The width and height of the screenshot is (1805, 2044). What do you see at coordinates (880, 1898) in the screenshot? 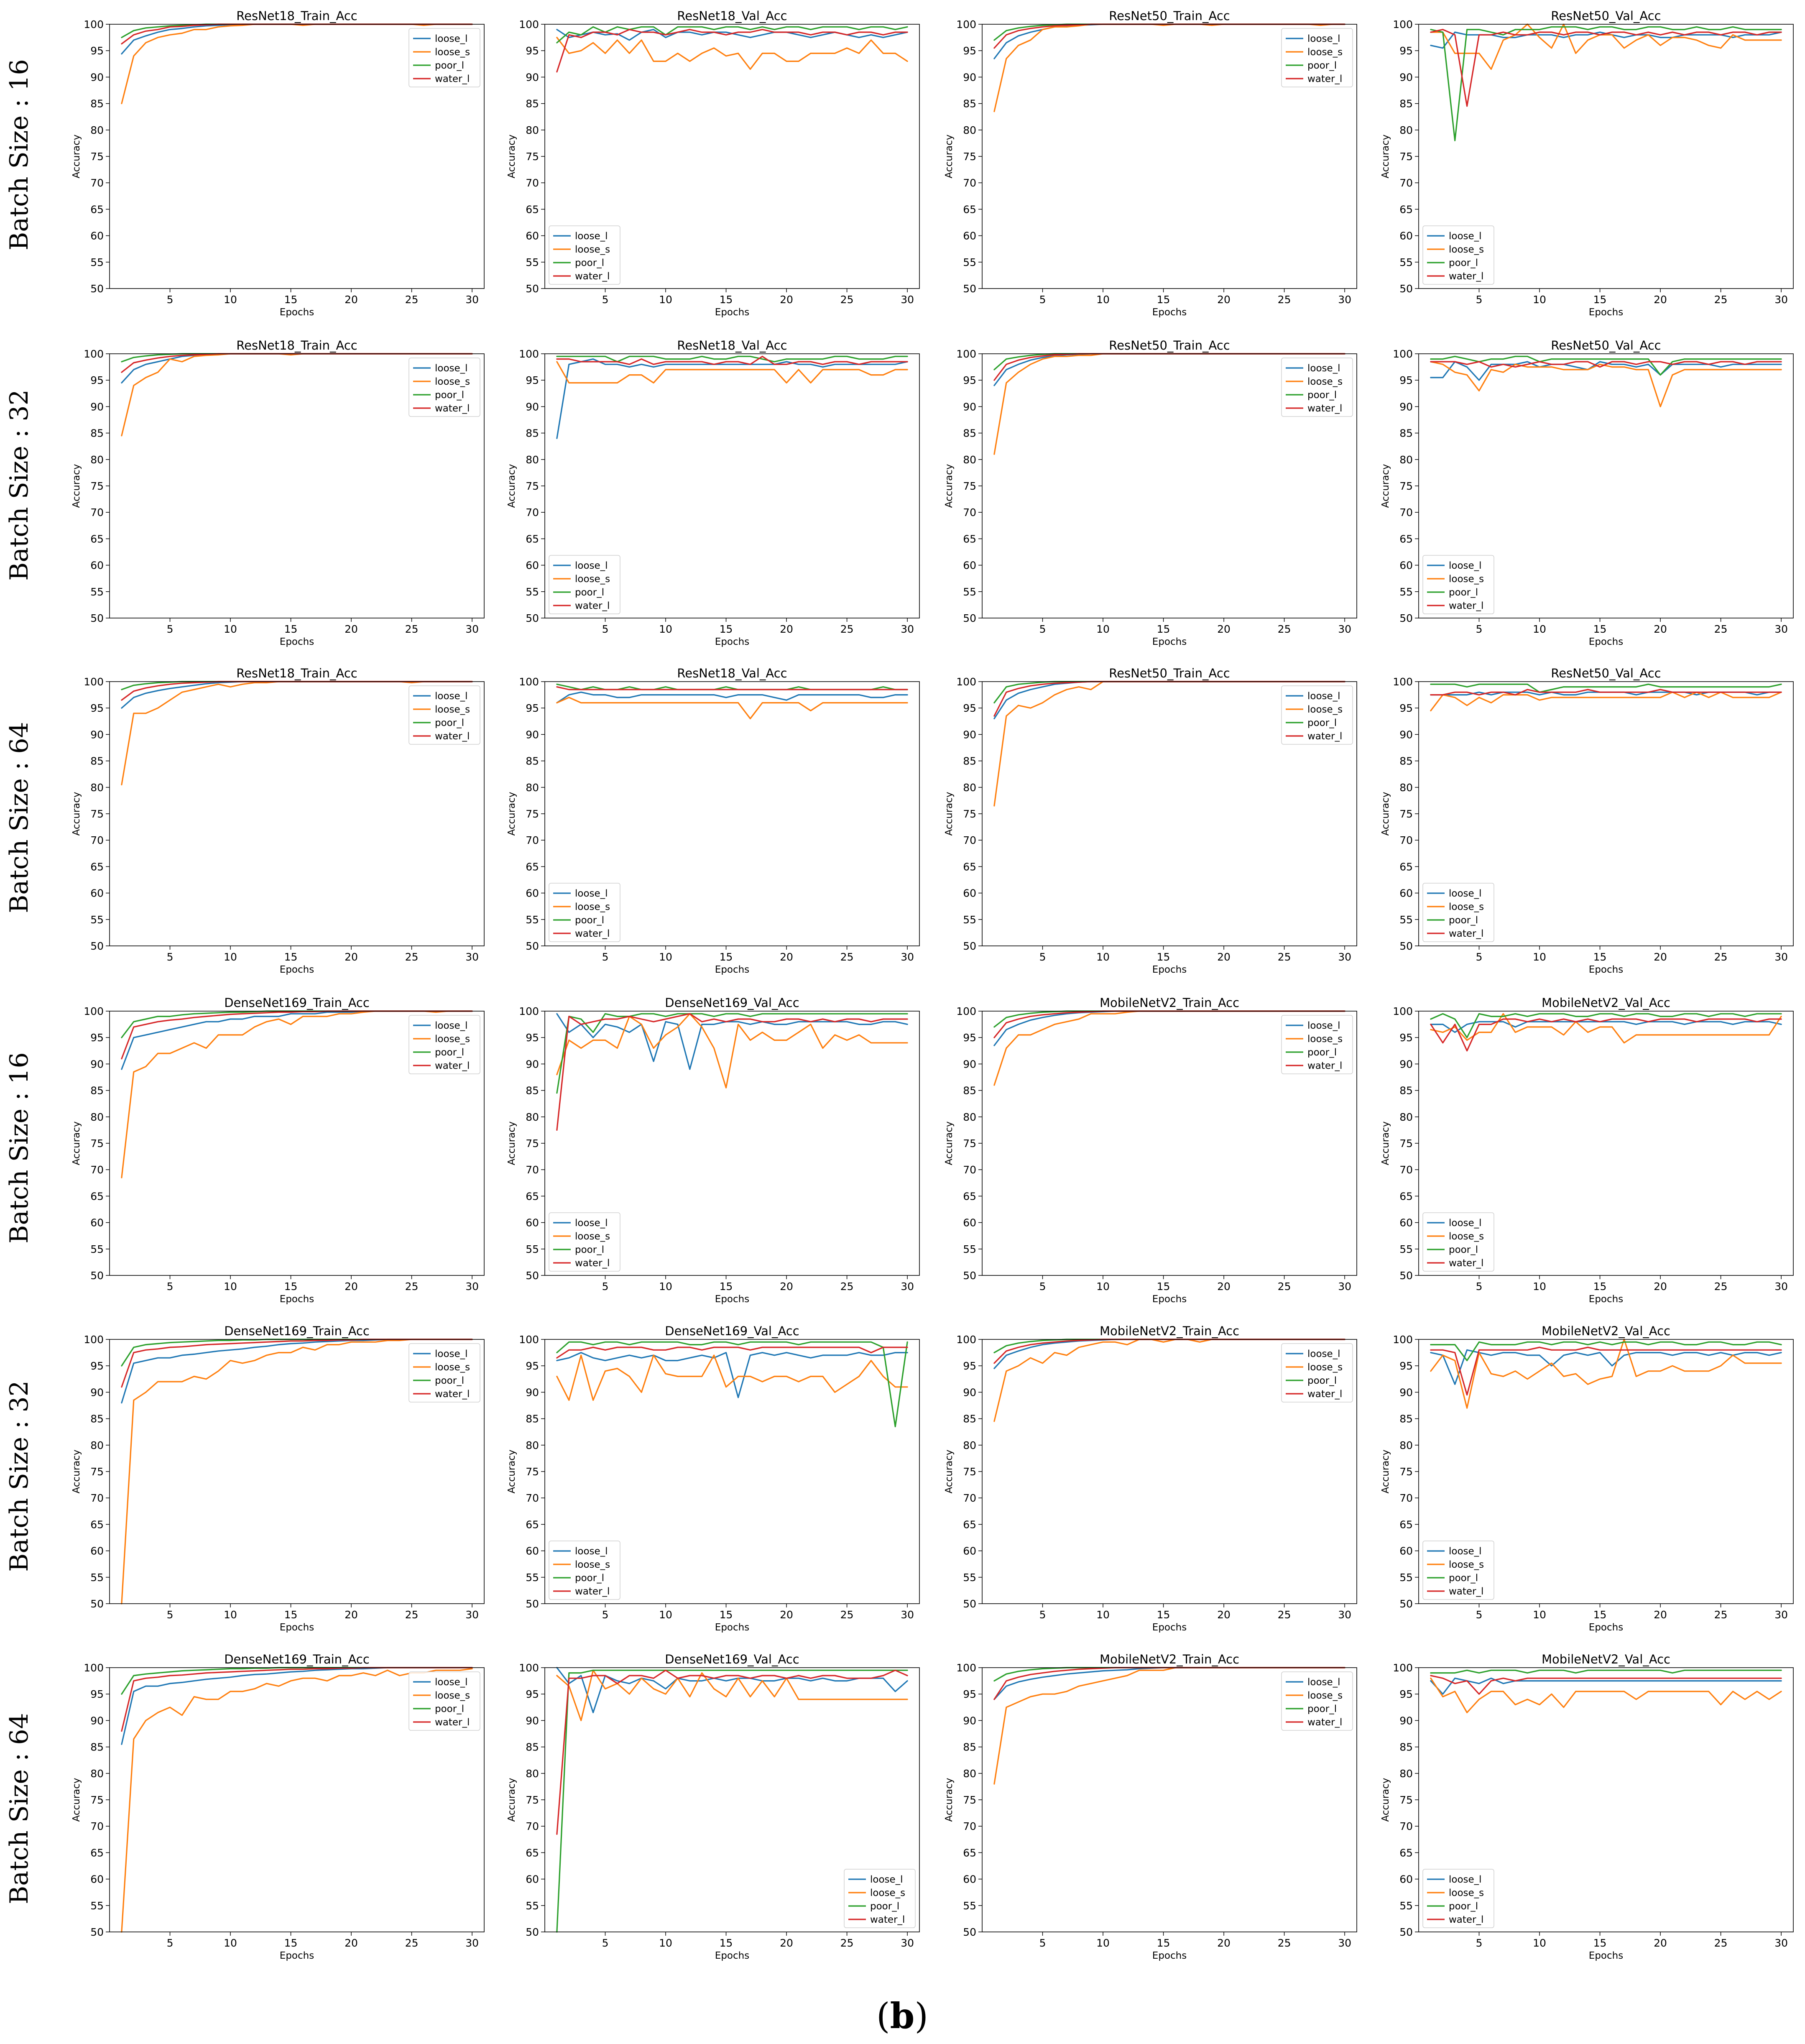
I see `legend-box` at bounding box center [880, 1898].